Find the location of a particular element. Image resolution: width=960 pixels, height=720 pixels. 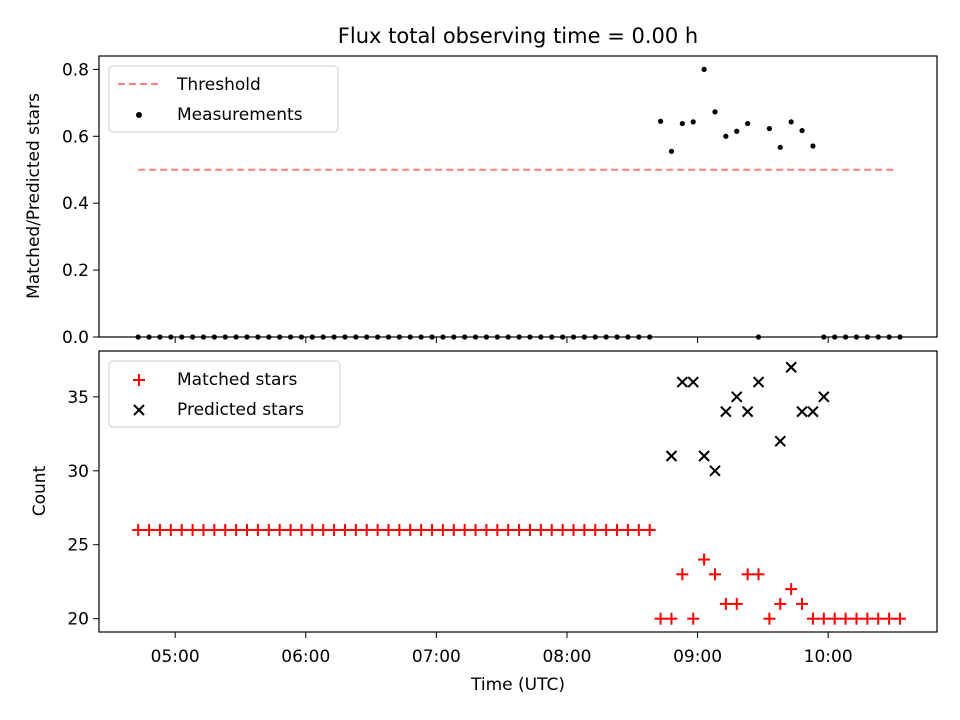

top-y-tick-label: 0.2 is located at coordinates (75, 271).